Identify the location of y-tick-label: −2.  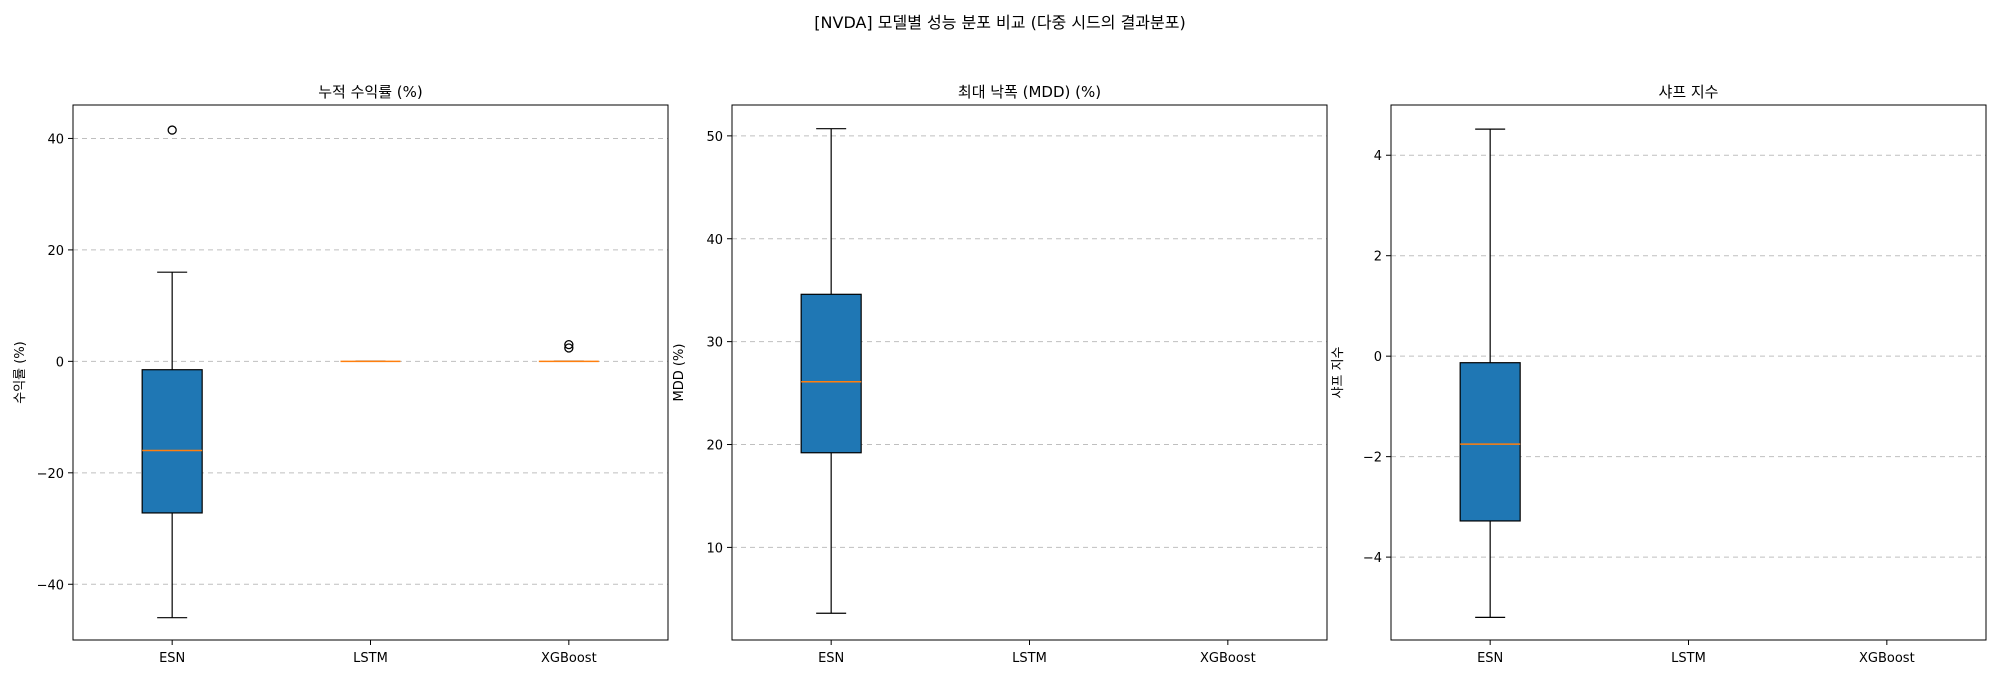
(1372, 458).